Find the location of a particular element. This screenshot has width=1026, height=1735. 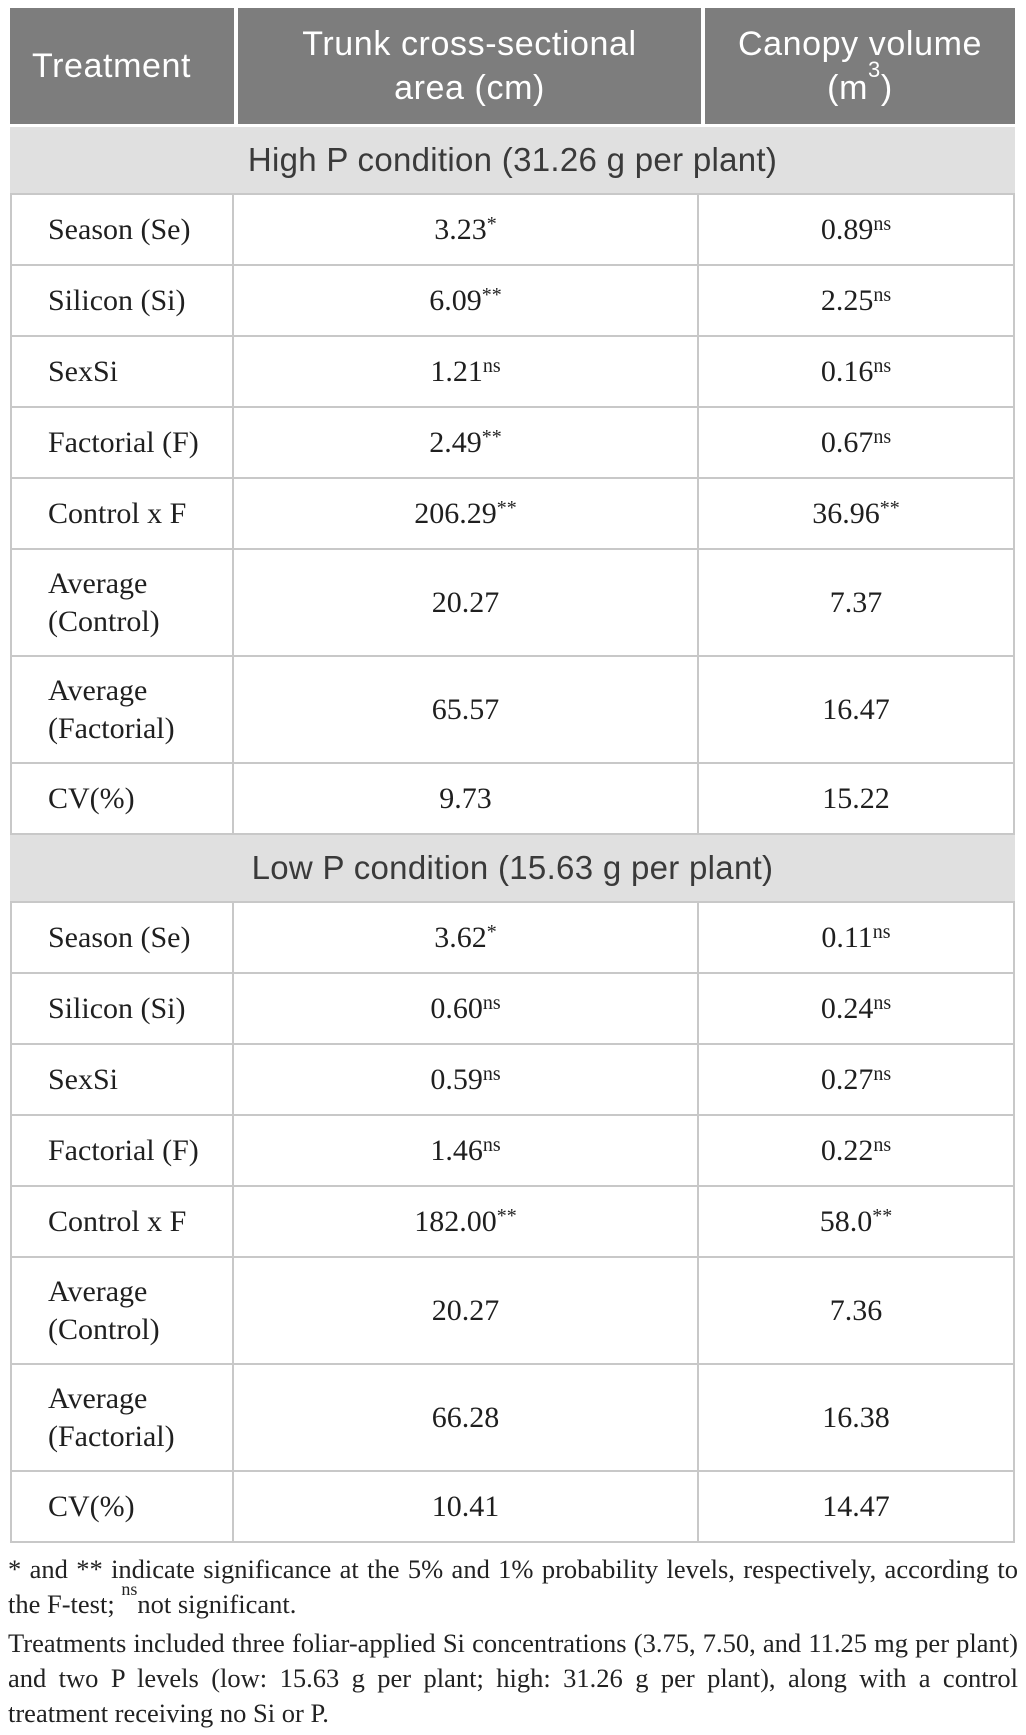

footnote-text: not significant. is located at coordinates (217, 1604).